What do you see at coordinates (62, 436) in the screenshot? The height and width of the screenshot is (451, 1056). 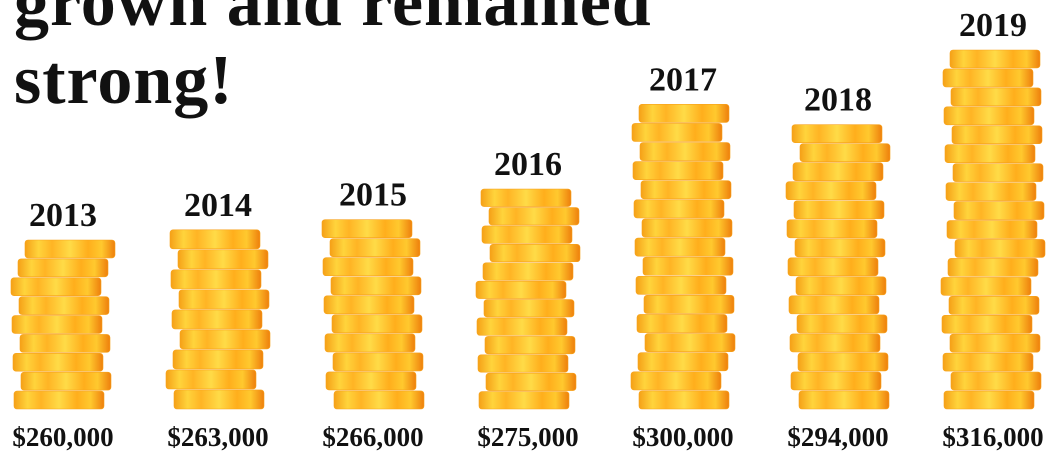 I see `value-label: $260,000` at bounding box center [62, 436].